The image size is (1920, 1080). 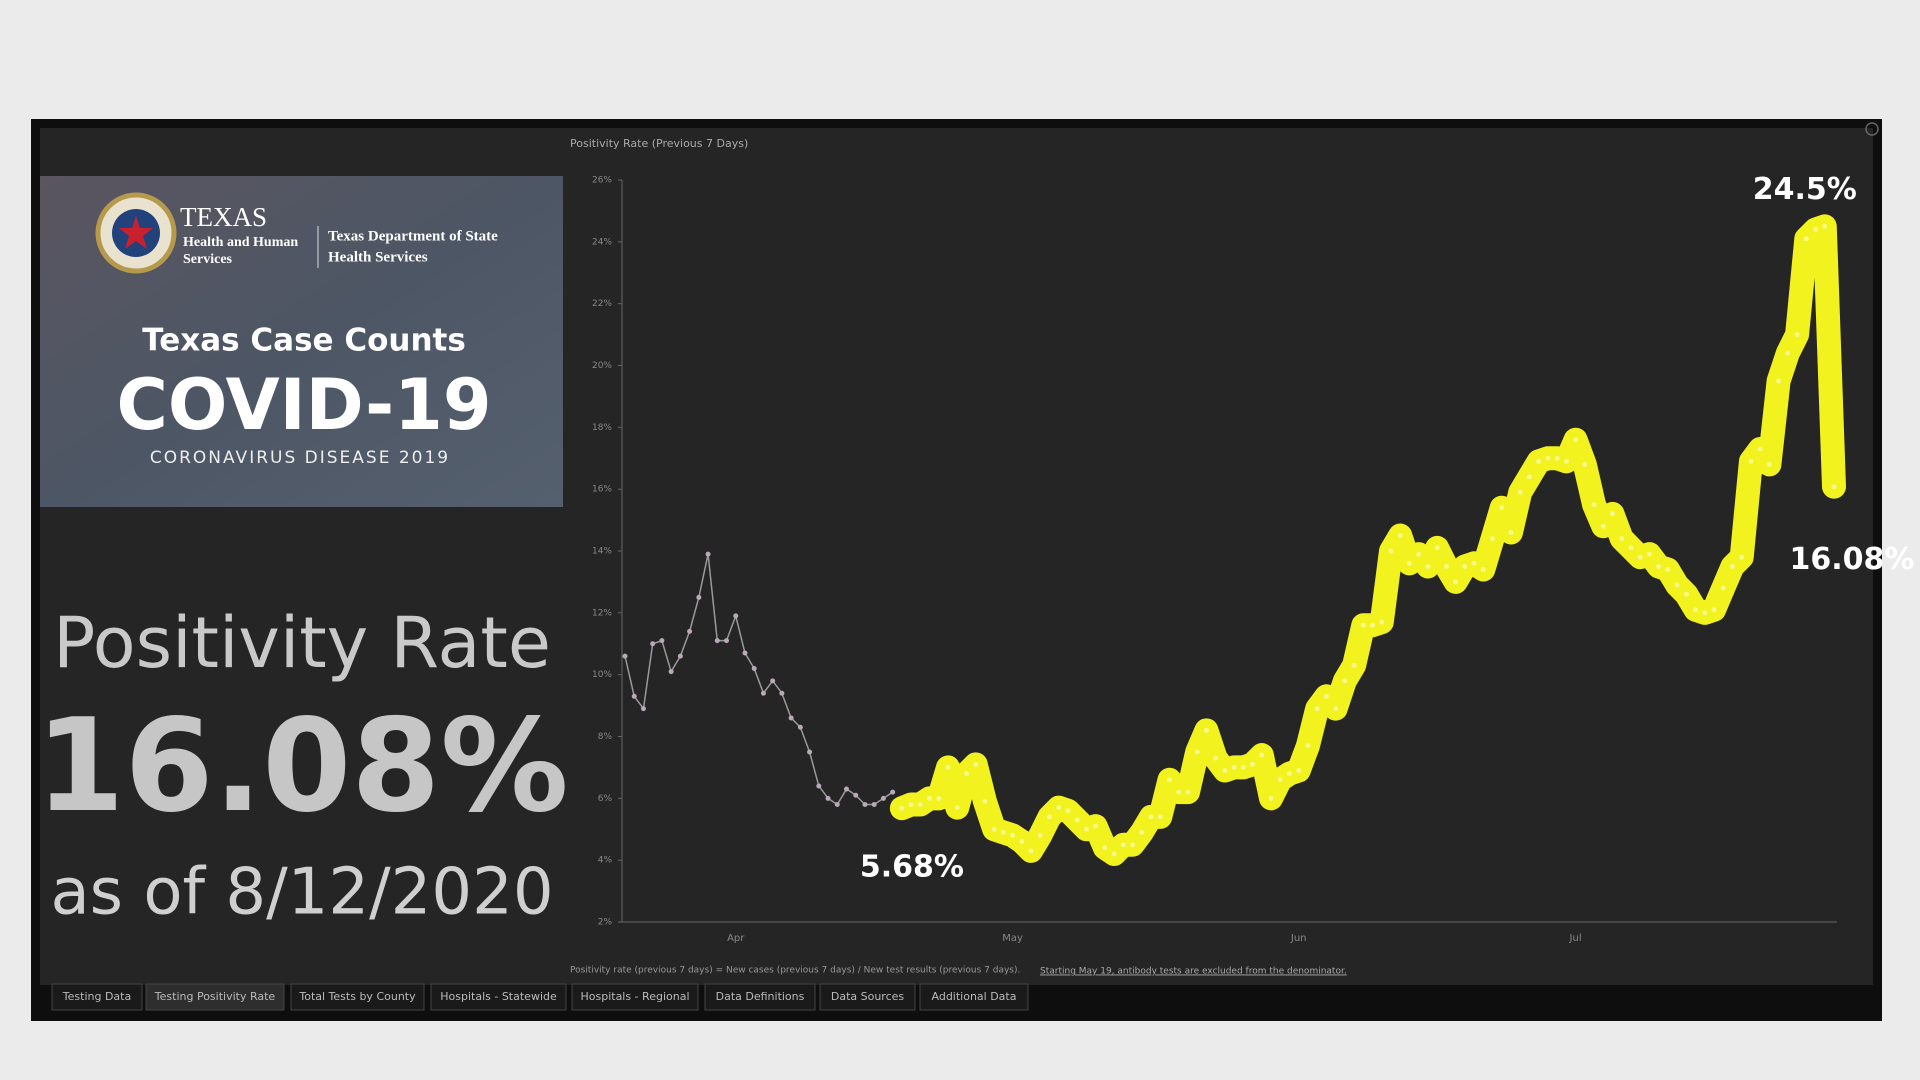 I want to click on emblem-star, so click(x=136, y=232).